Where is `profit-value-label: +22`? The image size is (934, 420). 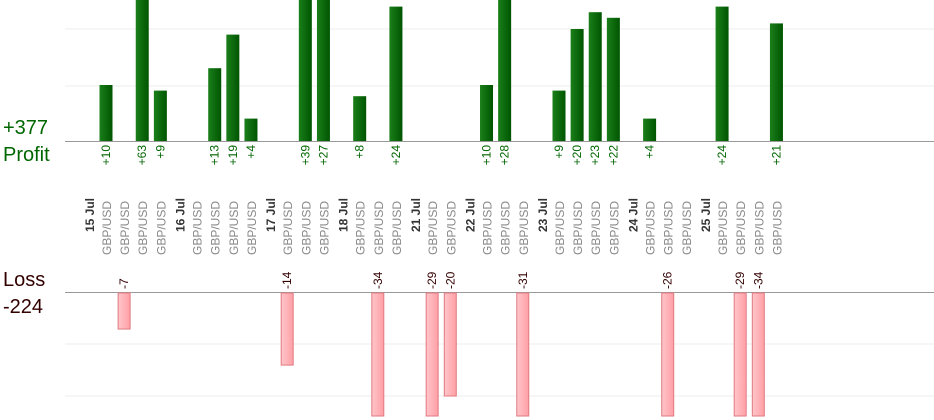
profit-value-label: +22 is located at coordinates (613, 155).